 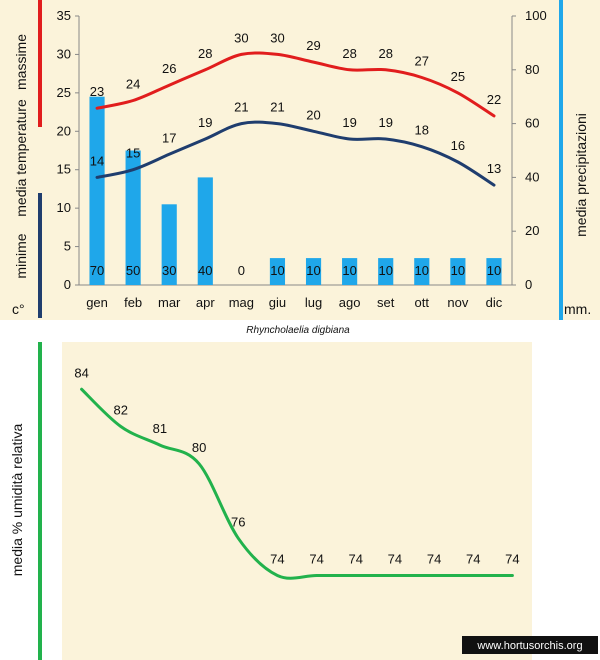 What do you see at coordinates (199, 447) in the screenshot?
I see `humidity-value-label: 80` at bounding box center [199, 447].